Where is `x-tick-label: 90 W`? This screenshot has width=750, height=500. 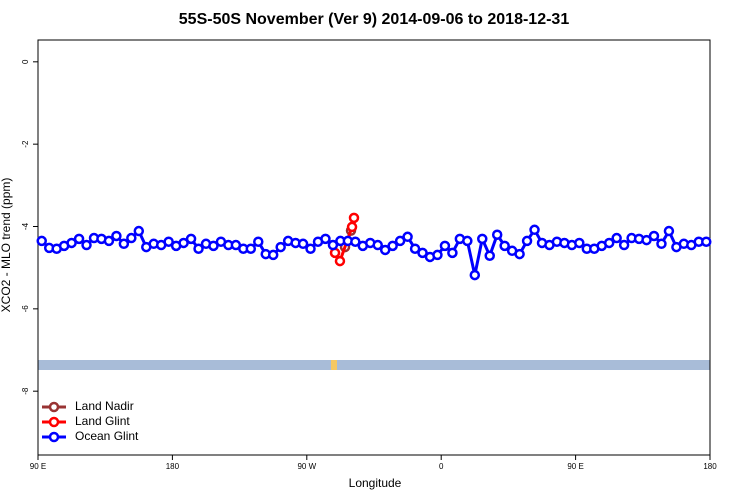 x-tick-label: 90 W is located at coordinates (306, 466).